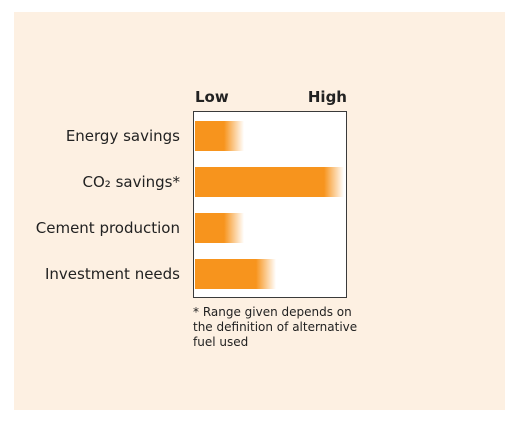 Image resolution: width=519 pixels, height=423 pixels. Describe the element at coordinates (212, 97) in the screenshot. I see `x-tick-label: Low` at that location.